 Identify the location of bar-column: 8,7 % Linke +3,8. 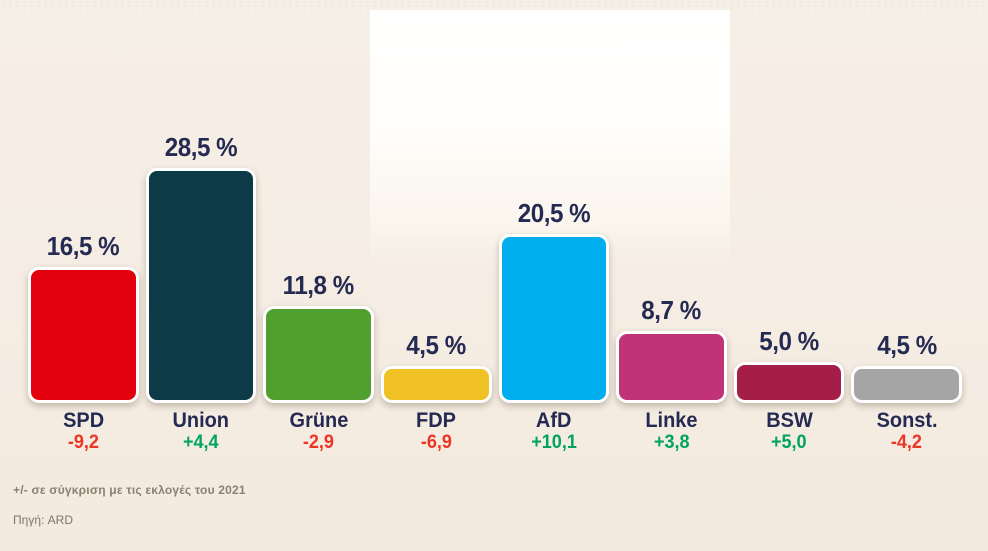
(671, 374).